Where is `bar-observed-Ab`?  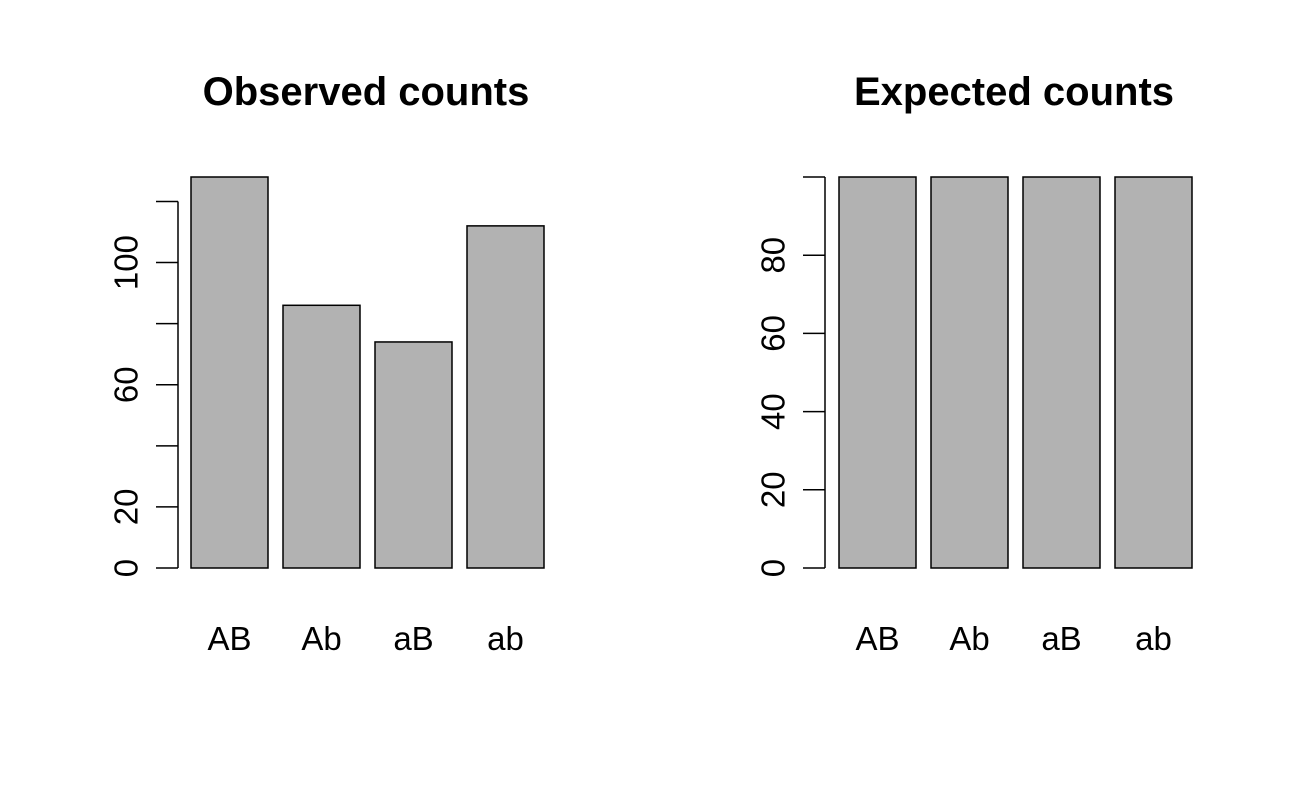 bar-observed-Ab is located at coordinates (321, 436).